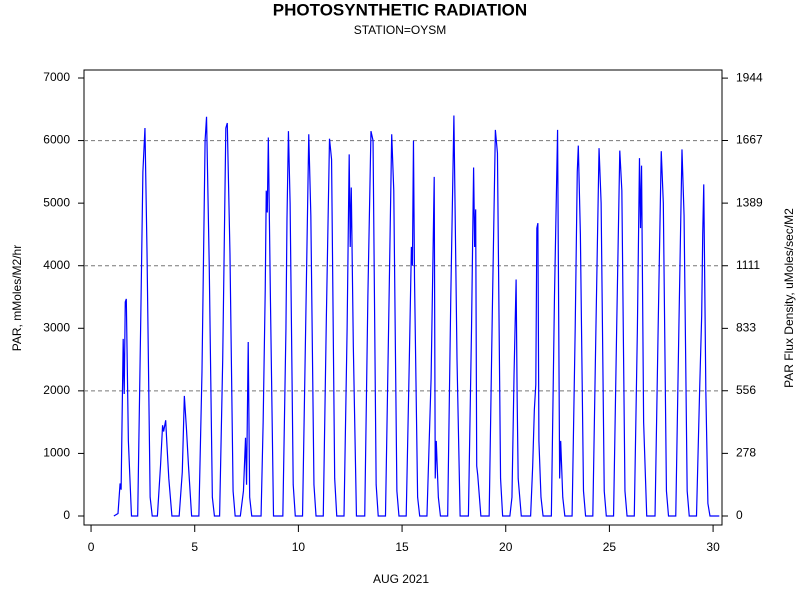  Describe the element at coordinates (400, 9) in the screenshot. I see `chart-title: PHOTOSYNTHETIC RADIATION` at that location.